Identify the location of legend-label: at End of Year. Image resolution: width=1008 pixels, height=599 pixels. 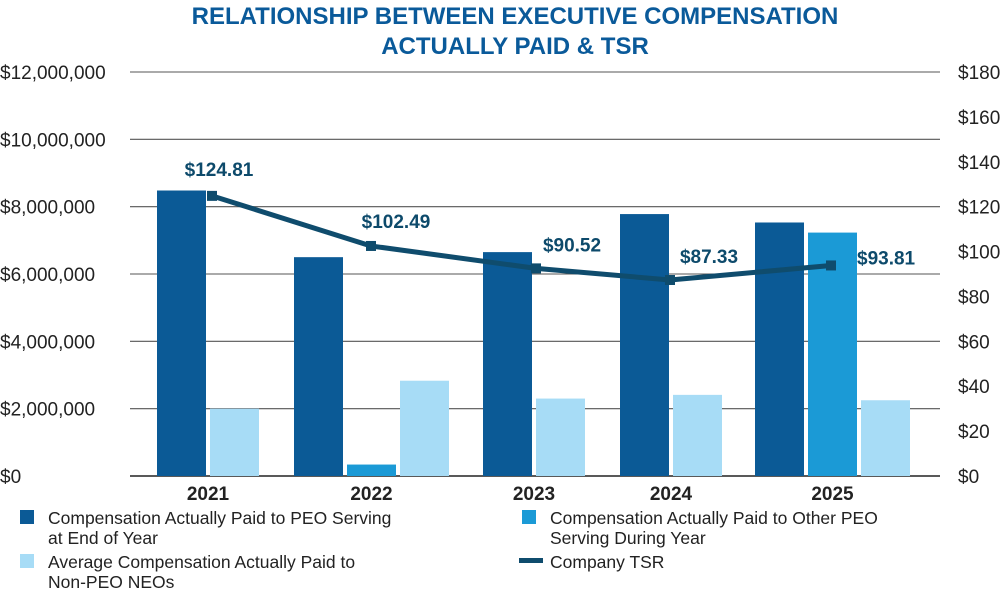
(103, 538).